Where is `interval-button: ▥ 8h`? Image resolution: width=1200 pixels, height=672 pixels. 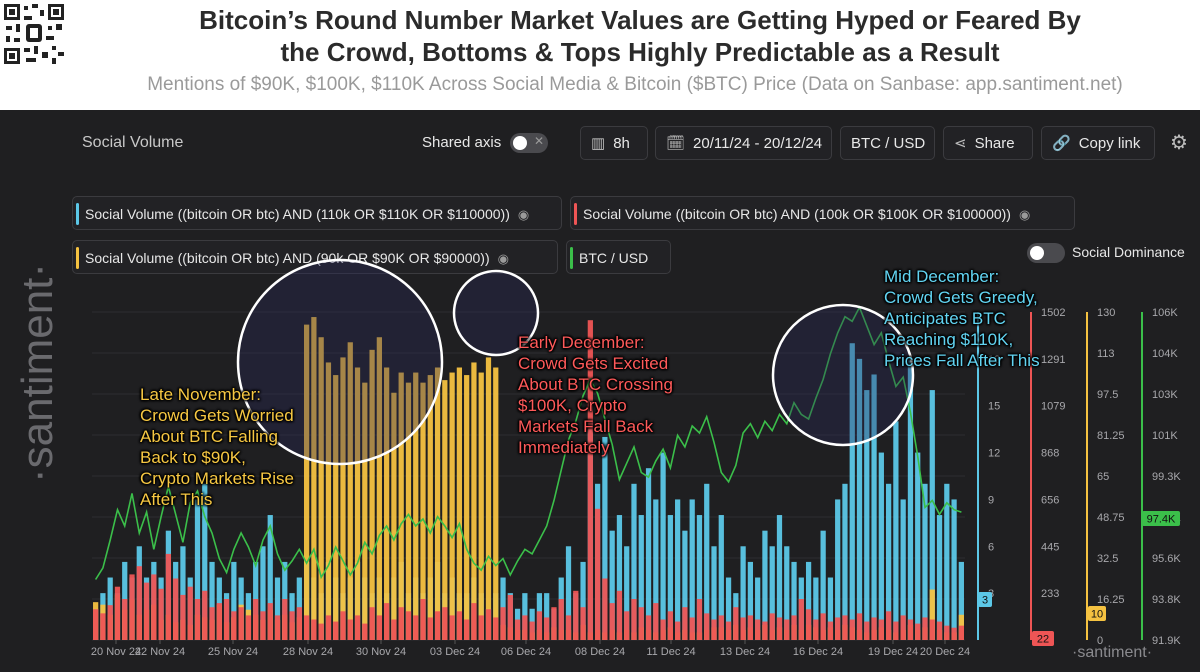
interval-button: ▥ 8h is located at coordinates (614, 143).